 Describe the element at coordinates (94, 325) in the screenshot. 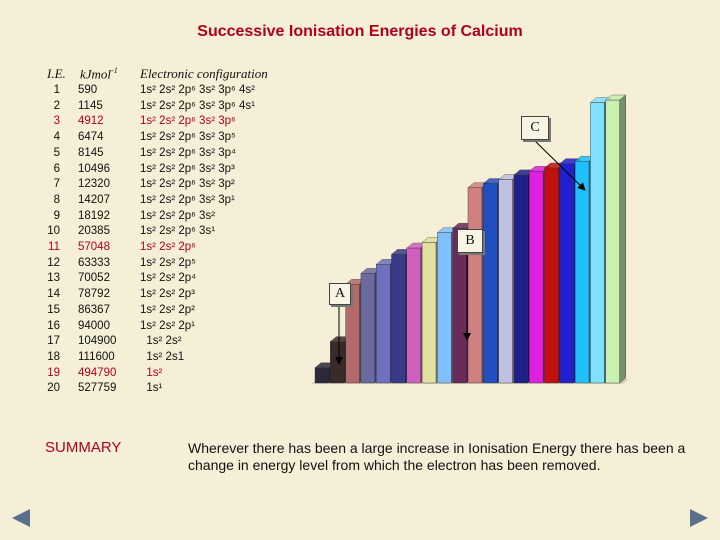

I see `ie-value: 94000` at that location.